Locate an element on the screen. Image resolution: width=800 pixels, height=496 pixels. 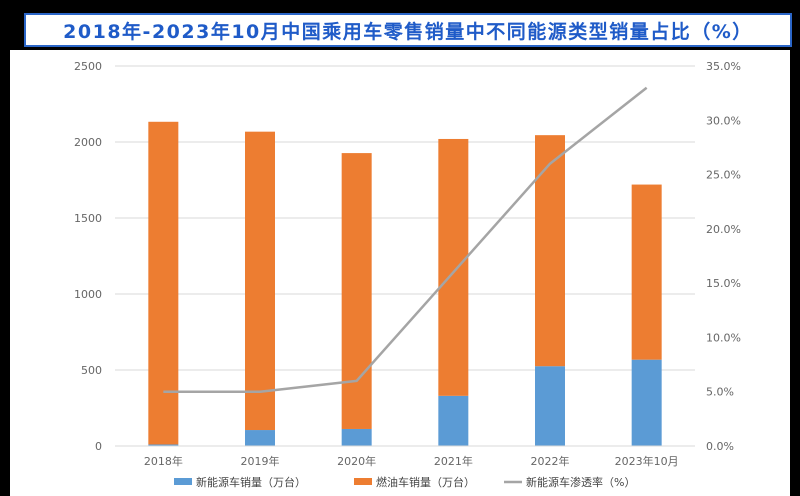
y-left-tick-label: 2500 is located at coordinates (88, 66).